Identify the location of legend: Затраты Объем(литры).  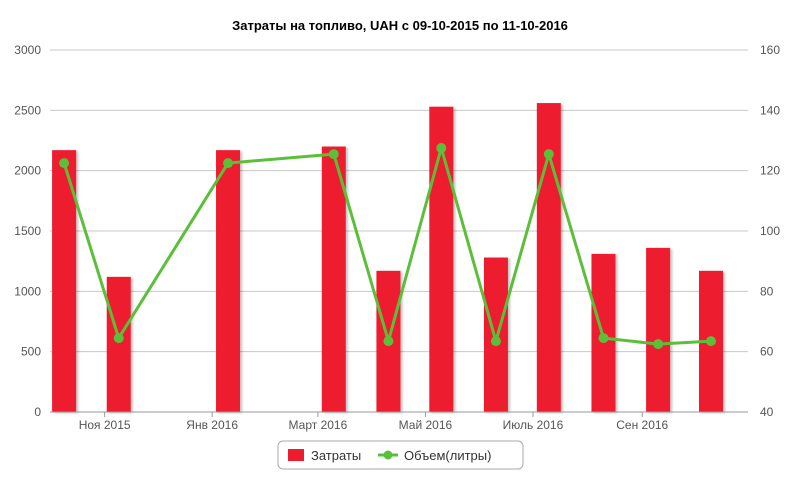
(400, 455).